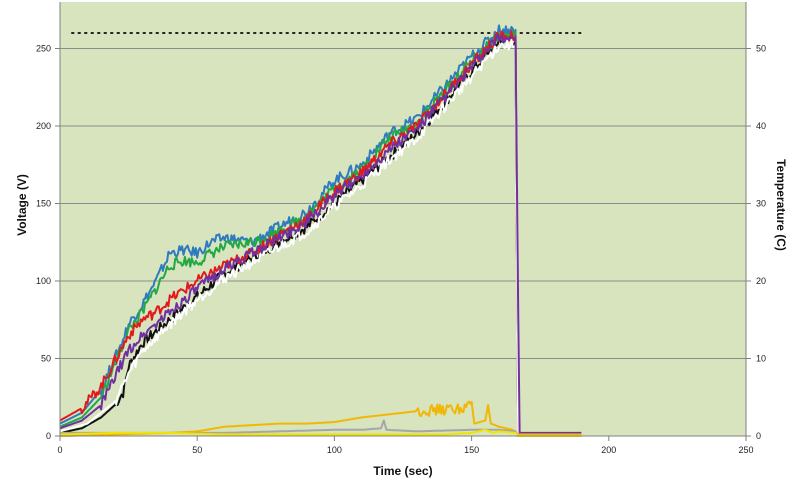 The height and width of the screenshot is (486, 800). Describe the element at coordinates (781, 205) in the screenshot. I see `y2-axis-title: Temperature (C)` at that location.